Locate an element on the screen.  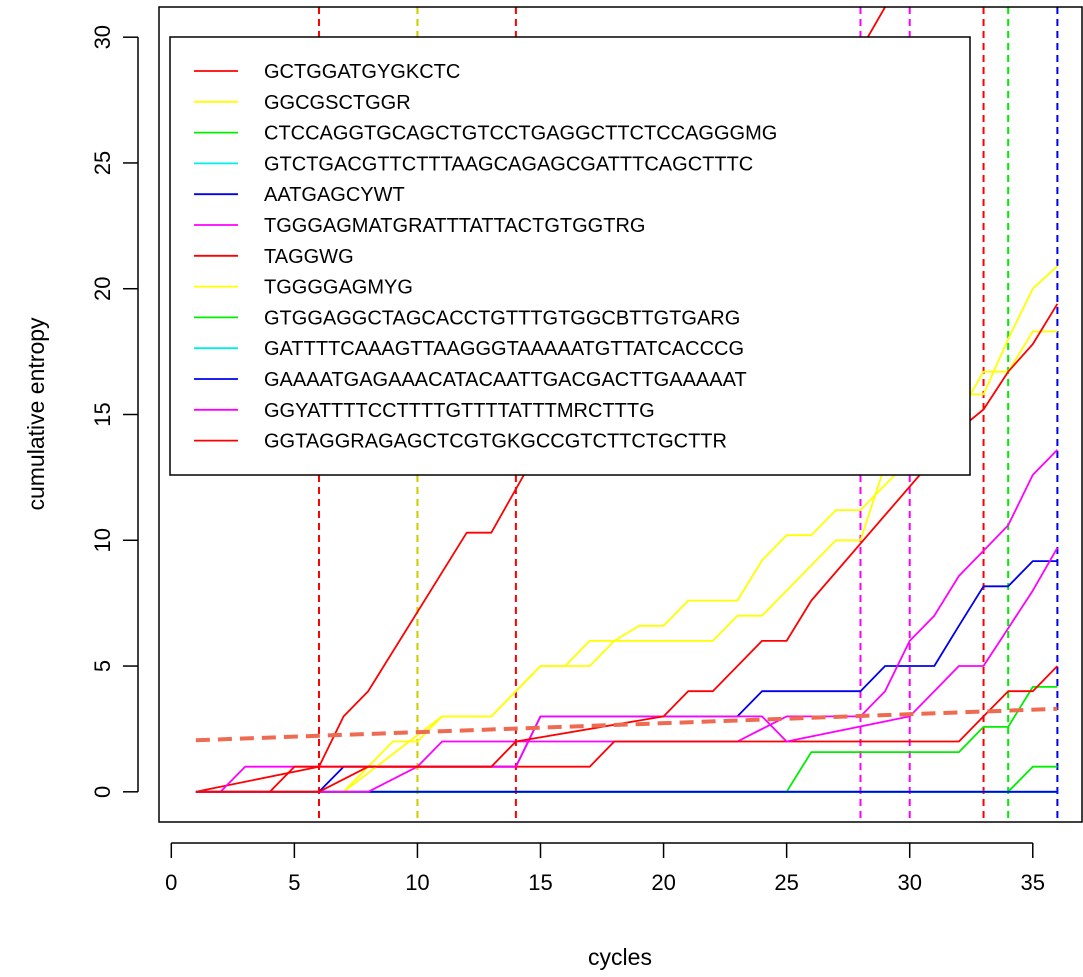
series-line-6-taggwg is located at coordinates (627, 729).